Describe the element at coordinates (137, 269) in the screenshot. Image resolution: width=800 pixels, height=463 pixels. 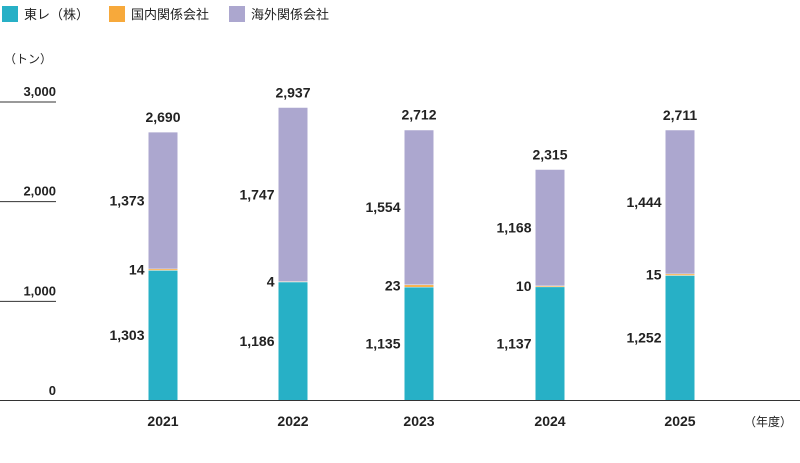
I see `data-label-domestic: 14` at that location.